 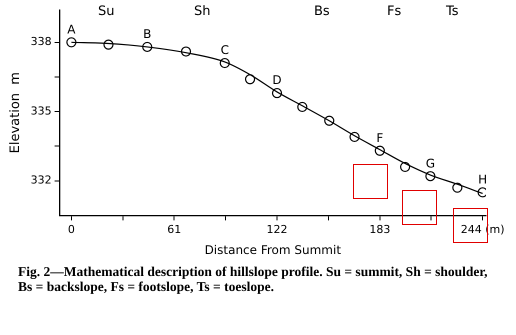 What do you see at coordinates (431, 163) in the screenshot?
I see `data-label: G` at bounding box center [431, 163].